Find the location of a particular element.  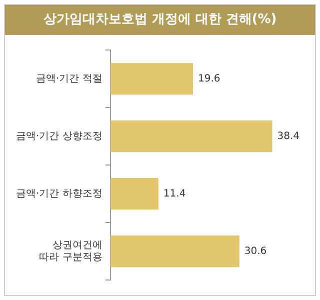

y-tick-label: 금액·기간 적절 is located at coordinates (69, 78).